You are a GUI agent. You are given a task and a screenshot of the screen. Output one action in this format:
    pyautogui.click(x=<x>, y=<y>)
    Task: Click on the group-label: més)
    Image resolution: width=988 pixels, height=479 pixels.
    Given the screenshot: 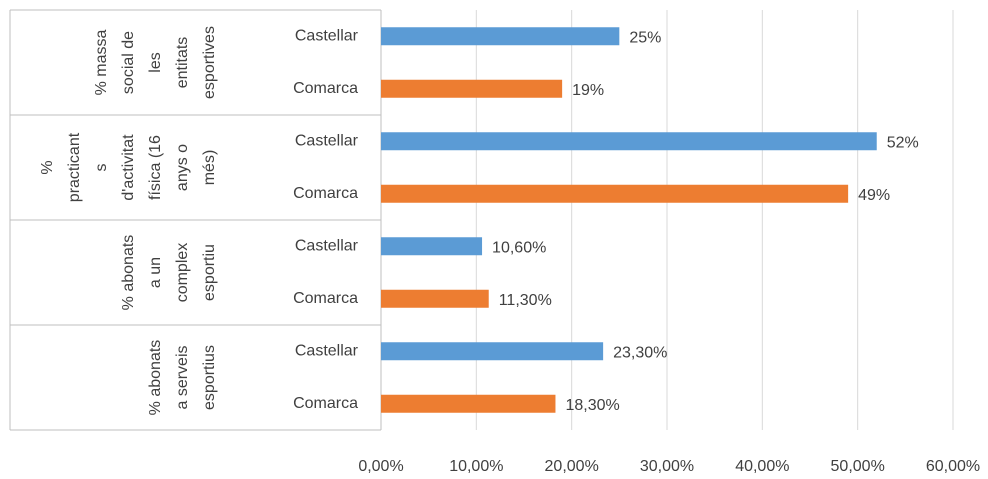 What is the action you would take?
    pyautogui.click(x=209, y=168)
    